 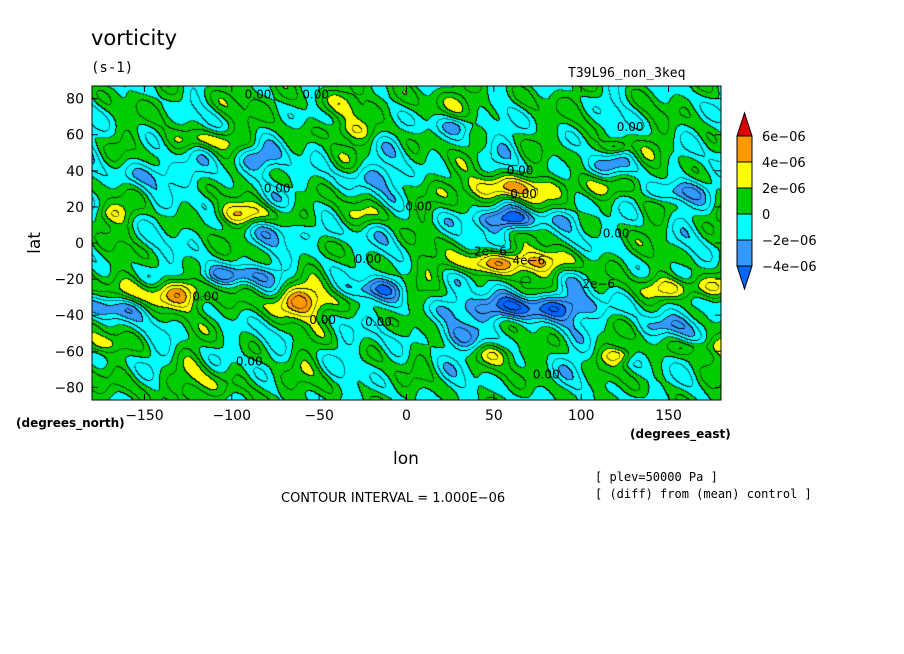 I want to click on annotation-diff: [ (diff) from (mean) control ], so click(x=703, y=494).